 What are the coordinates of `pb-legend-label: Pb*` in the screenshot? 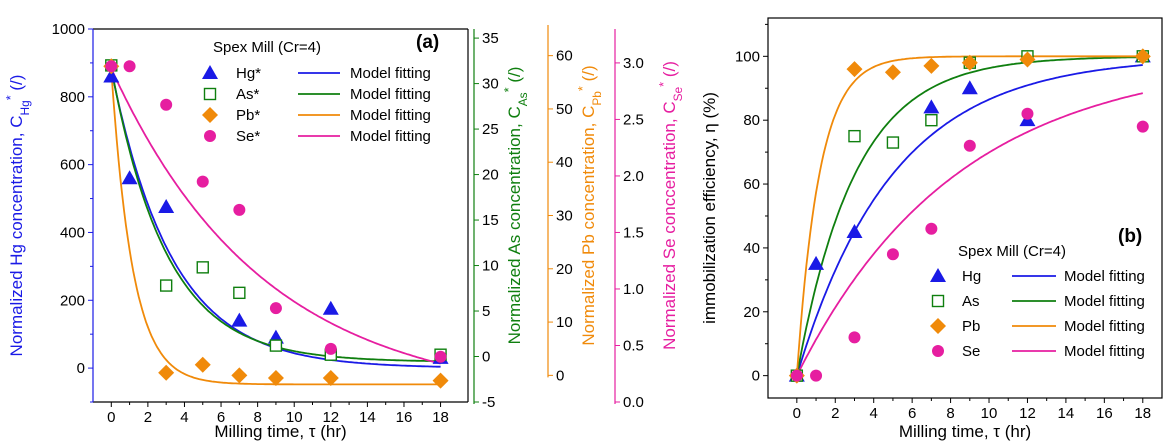 It's located at (248, 115).